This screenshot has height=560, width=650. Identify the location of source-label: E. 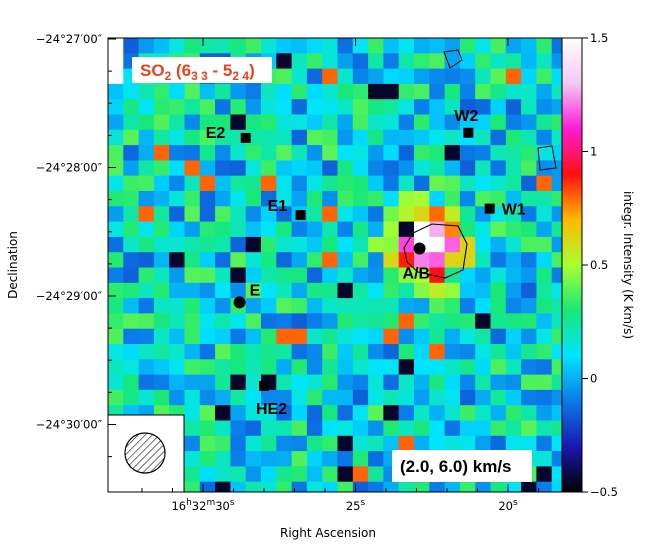
(255, 290).